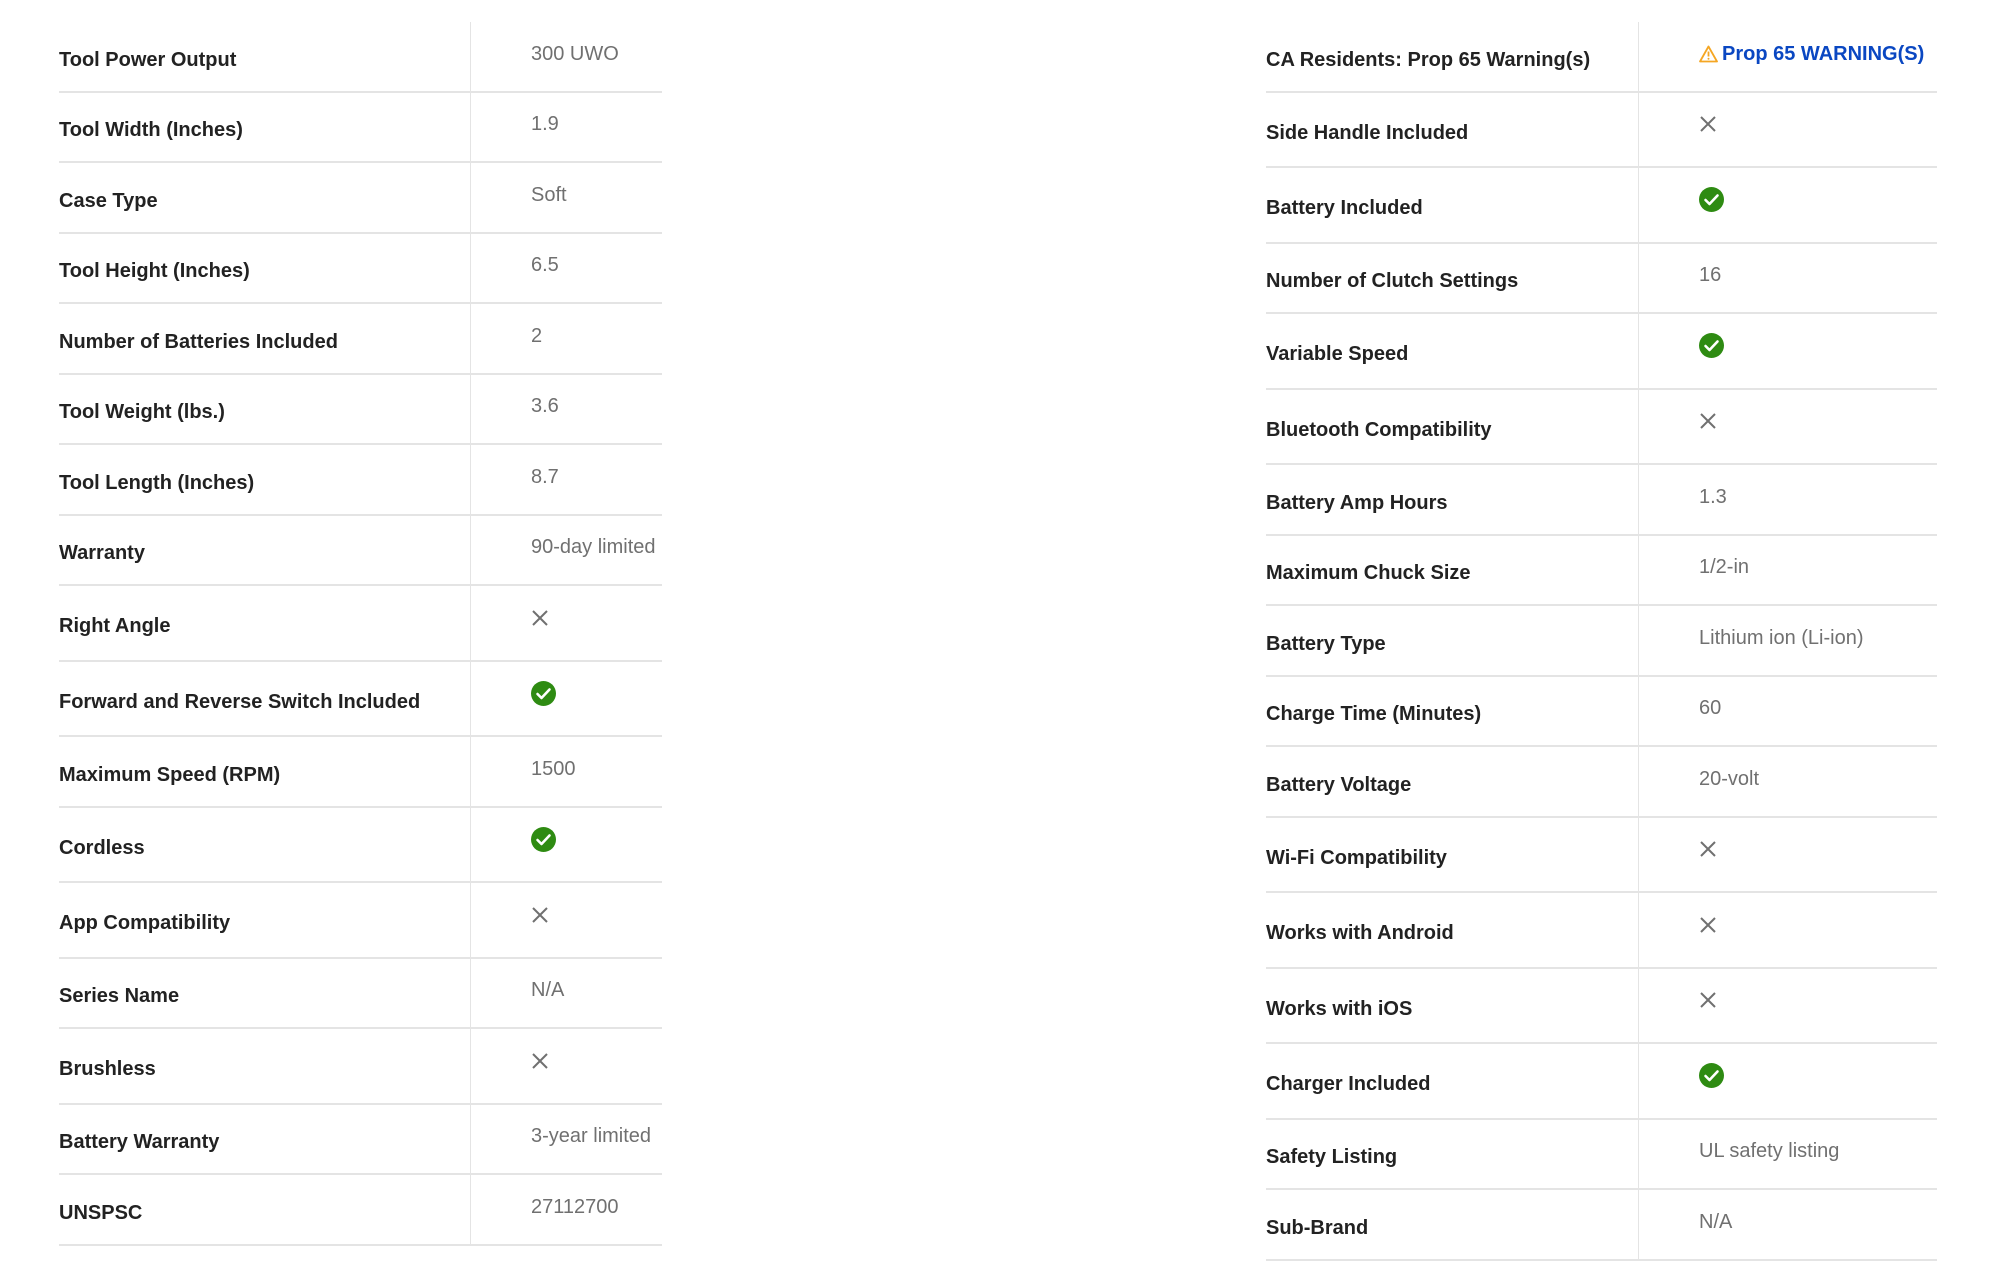 The width and height of the screenshot is (1991, 1274). What do you see at coordinates (360, 550) in the screenshot?
I see `spec-row-warranty: Warranty 90-day limited` at bounding box center [360, 550].